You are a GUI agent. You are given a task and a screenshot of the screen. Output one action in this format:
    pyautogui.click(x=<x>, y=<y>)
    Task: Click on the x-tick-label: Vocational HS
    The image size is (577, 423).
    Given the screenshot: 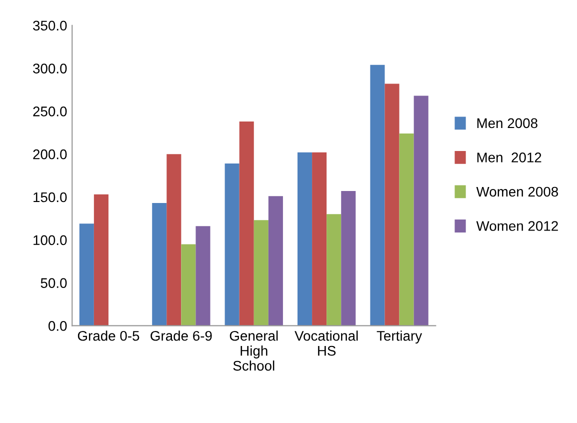 What is the action you would take?
    pyautogui.click(x=326, y=343)
    